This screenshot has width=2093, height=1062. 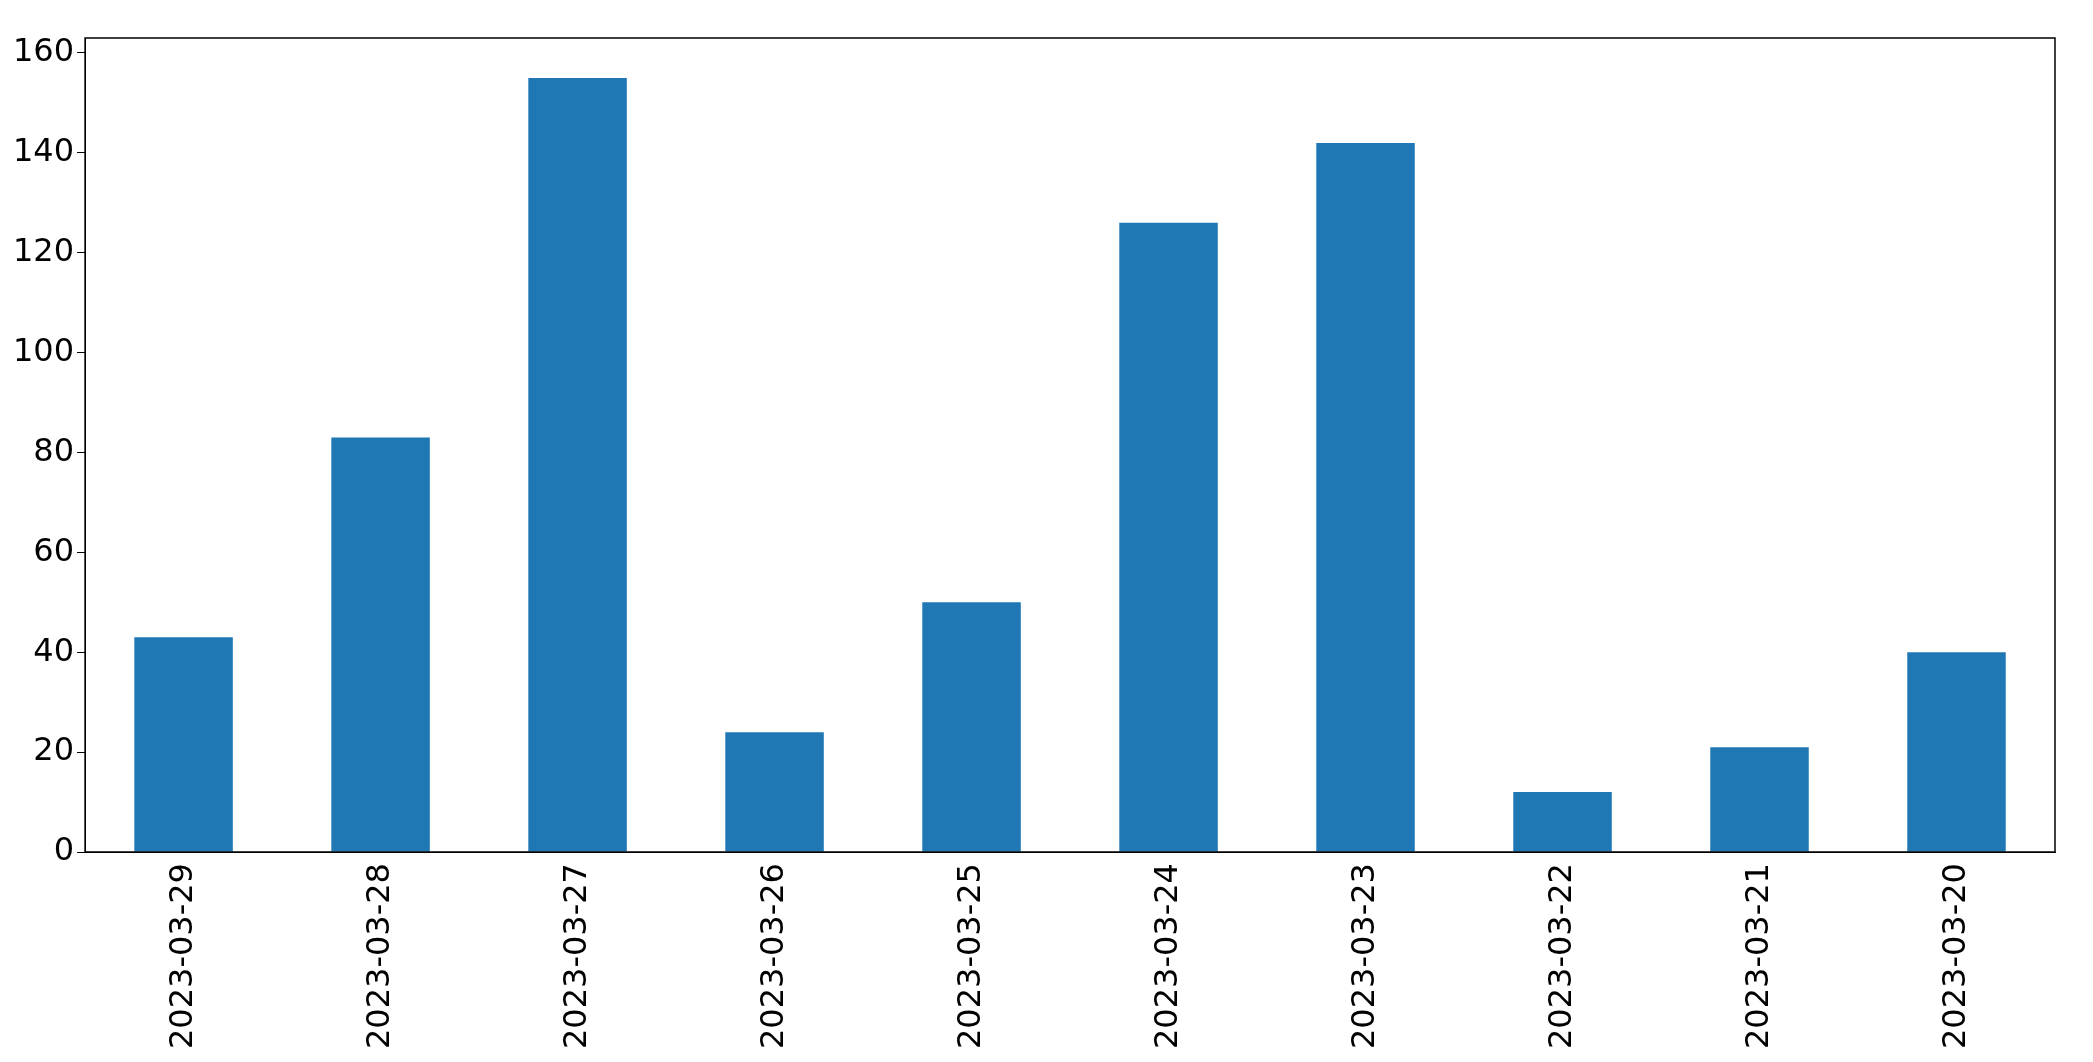 I want to click on y-tick-label: 20, so click(x=54, y=749).